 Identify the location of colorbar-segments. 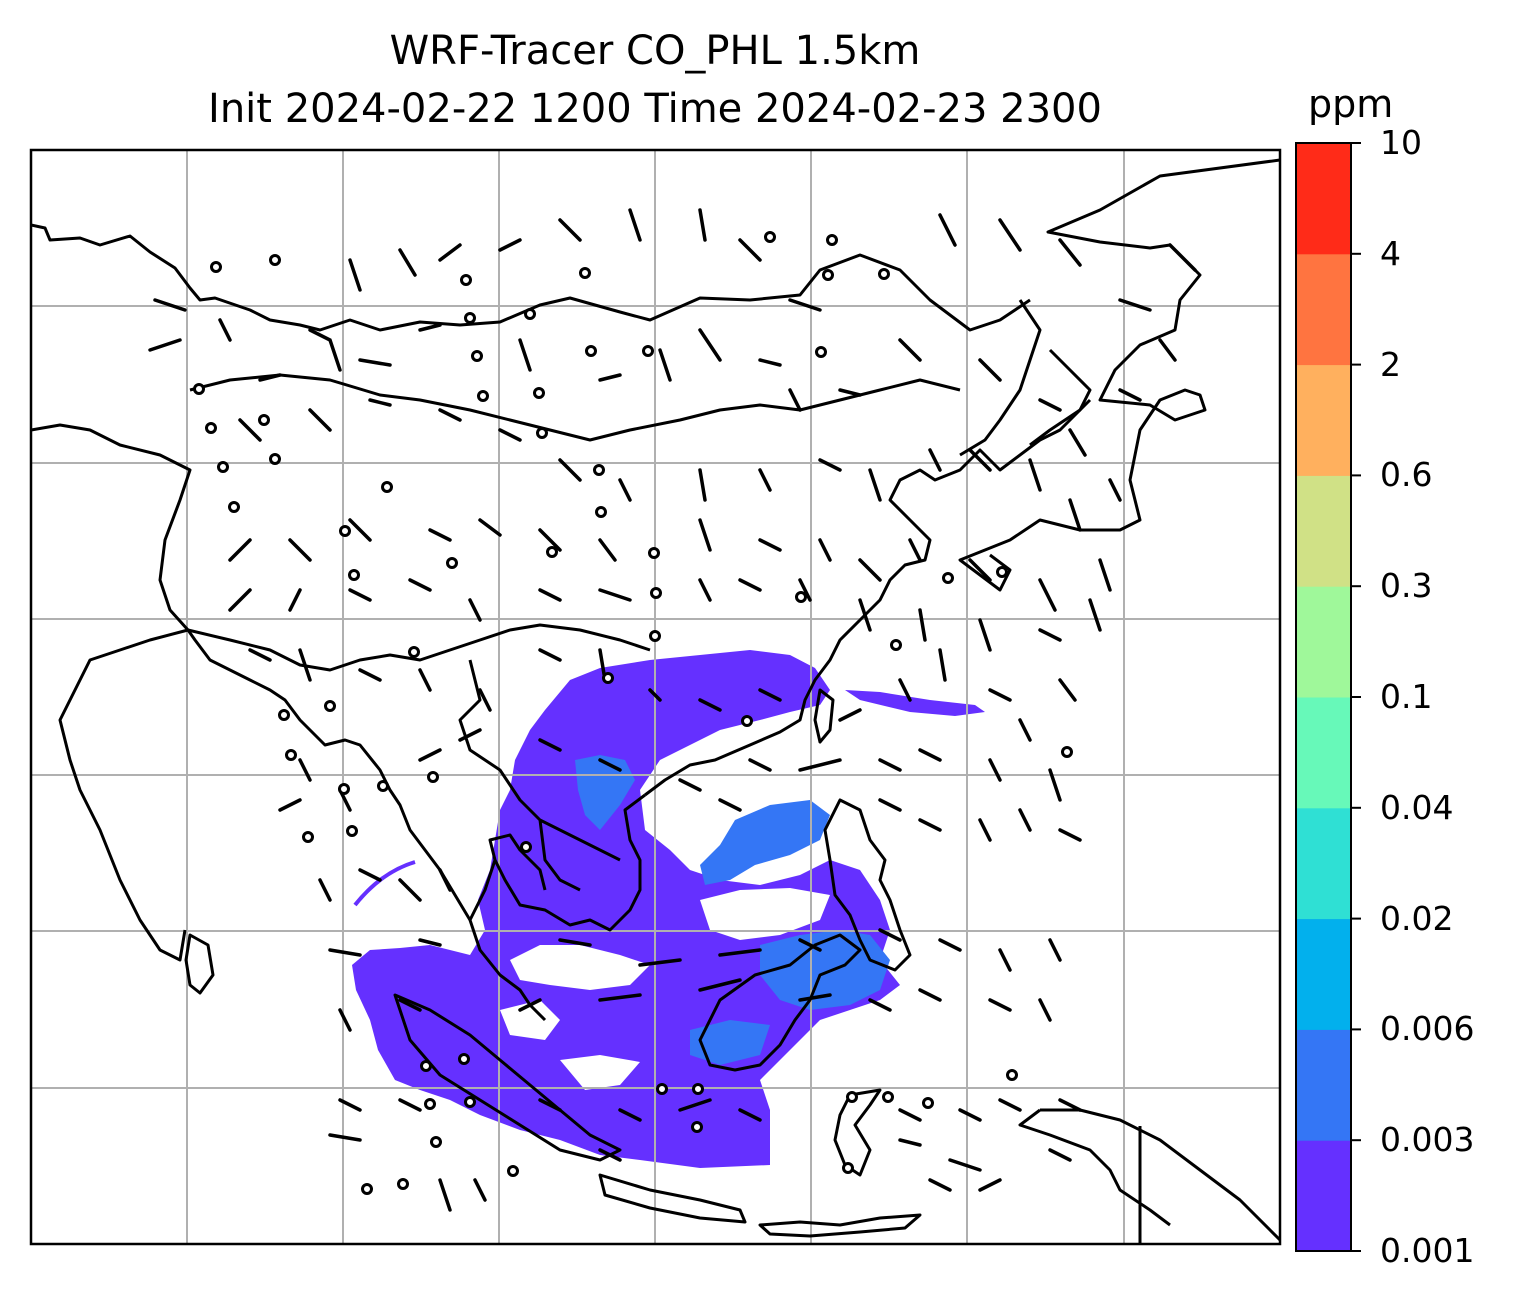
(1323, 697).